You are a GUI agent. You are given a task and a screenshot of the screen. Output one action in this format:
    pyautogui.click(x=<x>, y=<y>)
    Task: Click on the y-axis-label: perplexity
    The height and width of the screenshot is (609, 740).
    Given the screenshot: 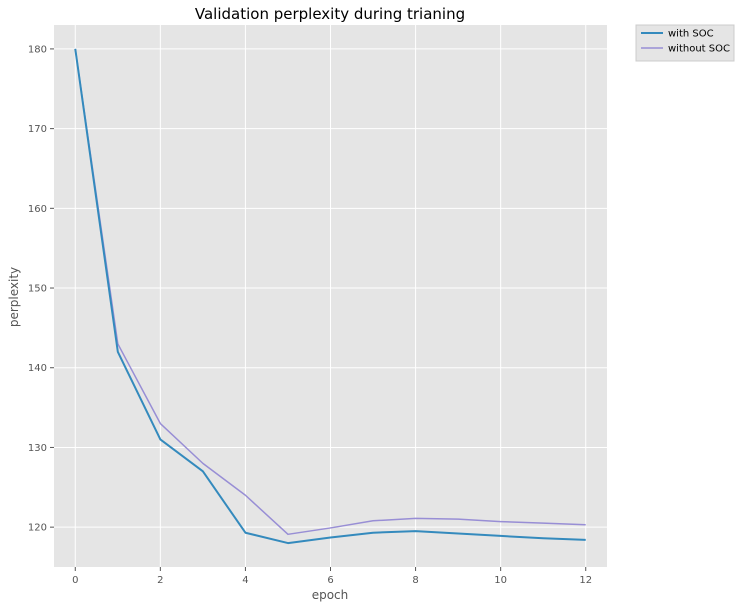 What is the action you would take?
    pyautogui.click(x=14, y=297)
    